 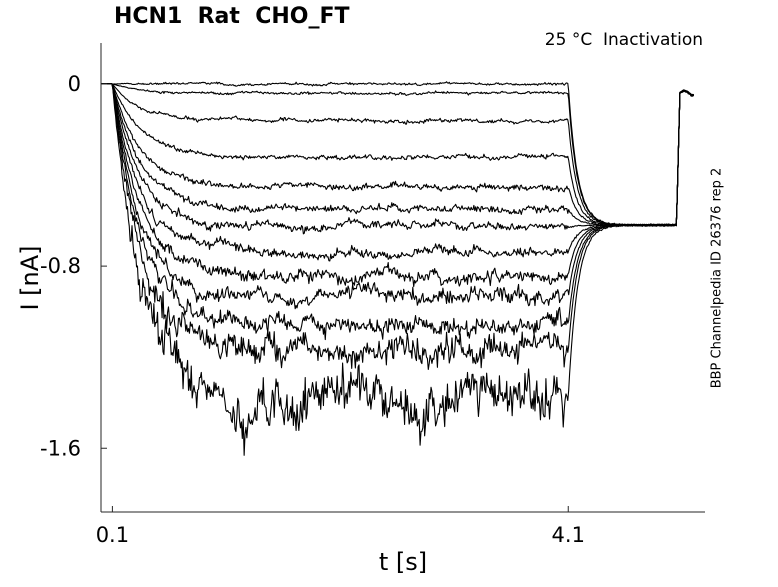 What do you see at coordinates (60, 266) in the screenshot?
I see `y-tick-label: -0.8` at bounding box center [60, 266].